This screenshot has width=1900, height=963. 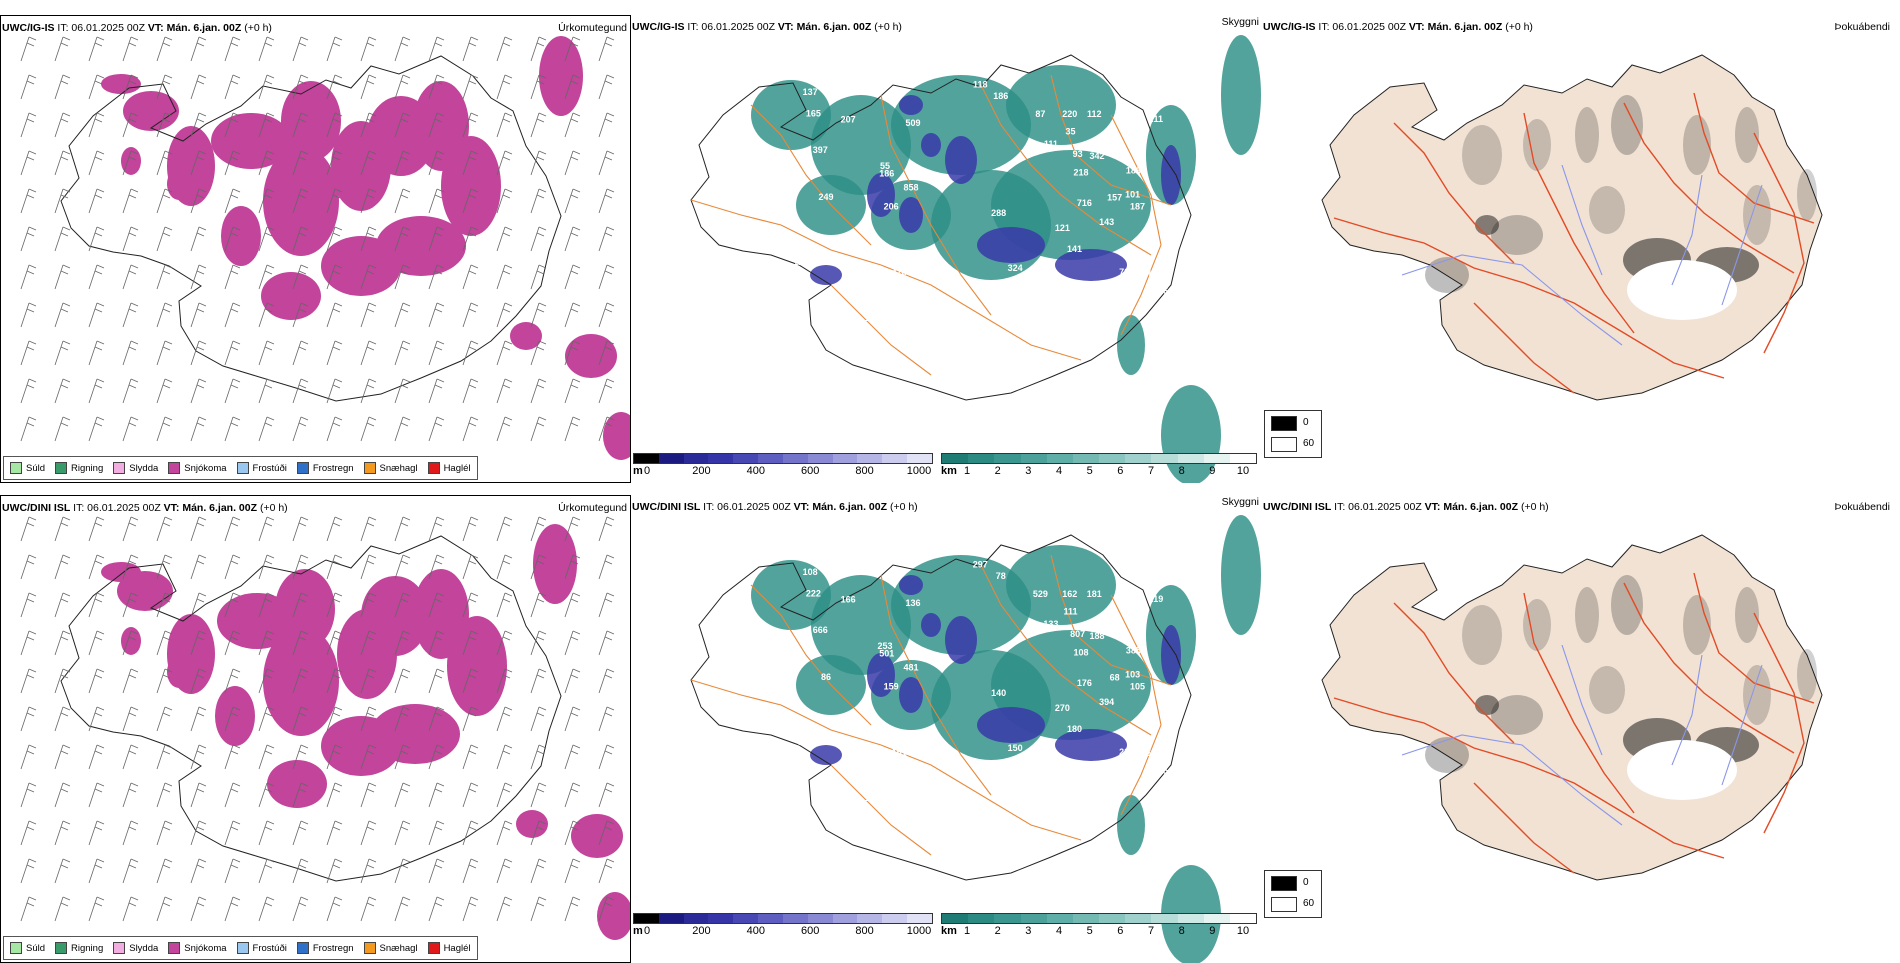 What do you see at coordinates (810, 572) in the screenshot?
I see `visibility-value: 108` at bounding box center [810, 572].